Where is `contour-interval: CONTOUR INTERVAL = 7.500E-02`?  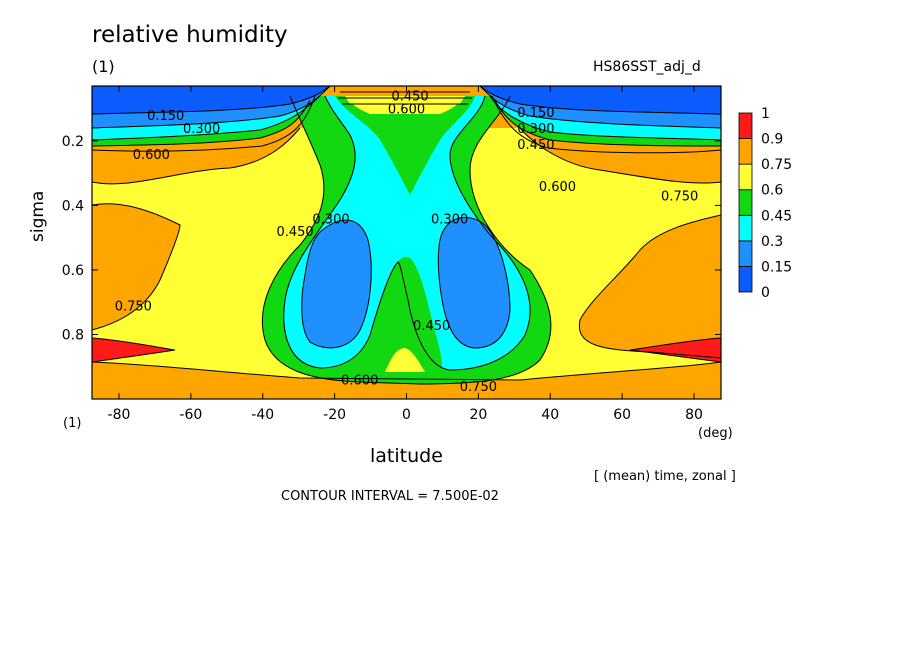 contour-interval: CONTOUR INTERVAL = 7.500E-02 is located at coordinates (390, 496).